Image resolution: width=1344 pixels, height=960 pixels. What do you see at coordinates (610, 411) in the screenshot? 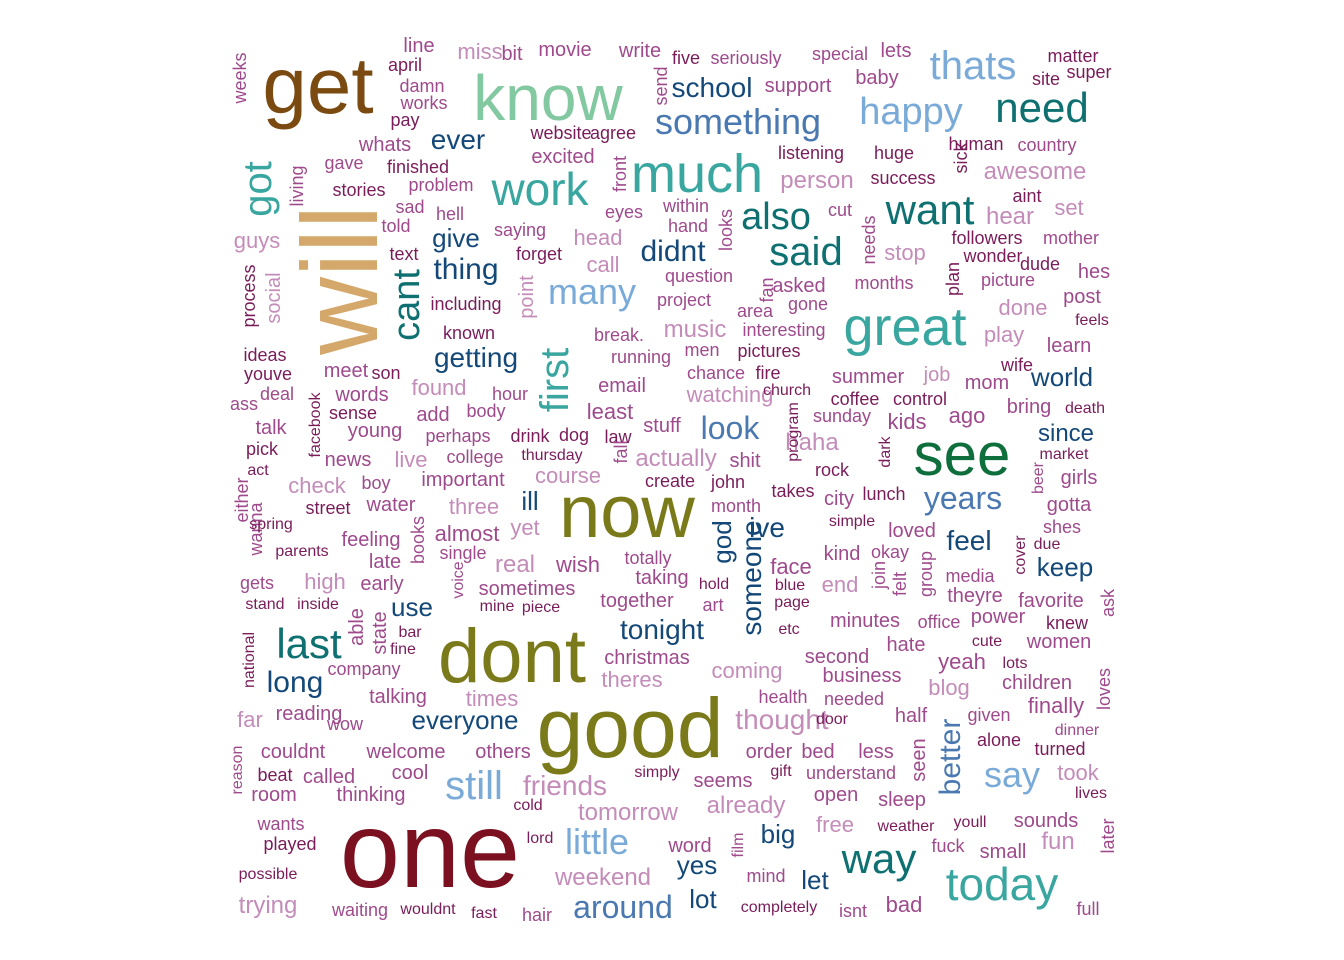
I see `cloud-word: least` at bounding box center [610, 411].